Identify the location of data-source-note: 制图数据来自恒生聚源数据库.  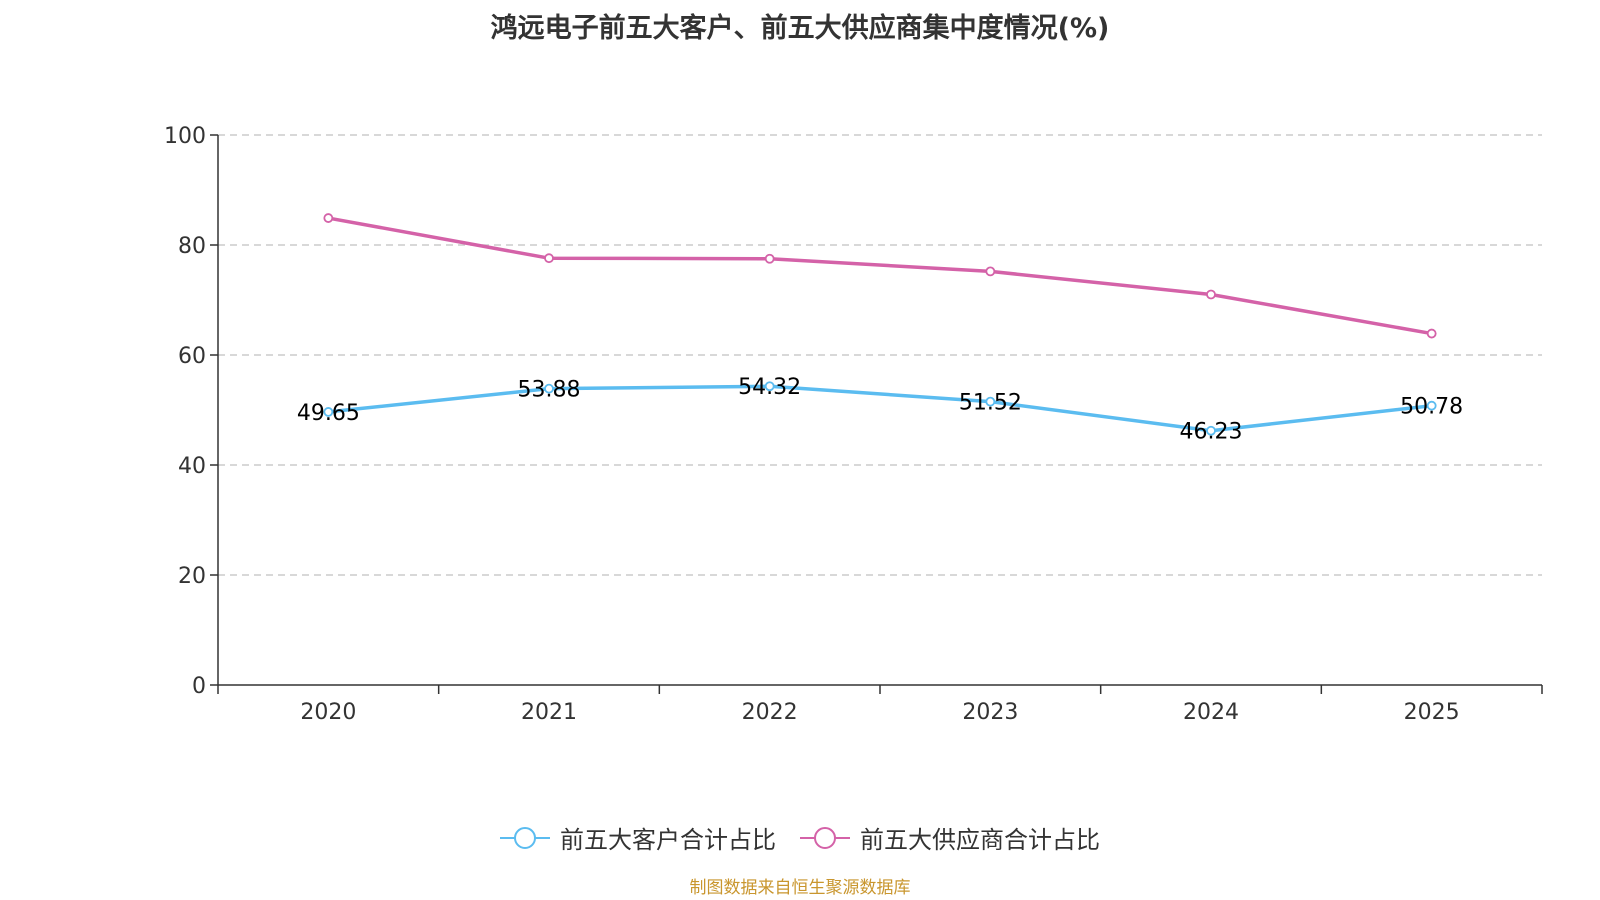
(800, 888).